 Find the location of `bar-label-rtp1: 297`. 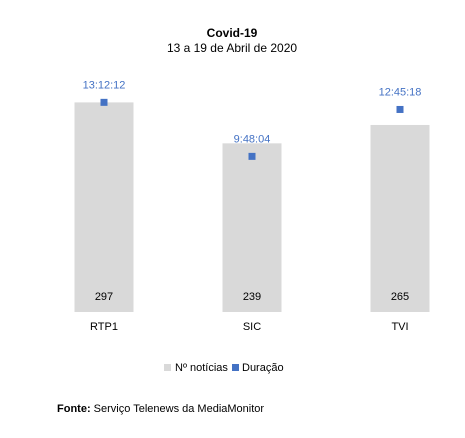

bar-label-rtp1: 297 is located at coordinates (104, 297).